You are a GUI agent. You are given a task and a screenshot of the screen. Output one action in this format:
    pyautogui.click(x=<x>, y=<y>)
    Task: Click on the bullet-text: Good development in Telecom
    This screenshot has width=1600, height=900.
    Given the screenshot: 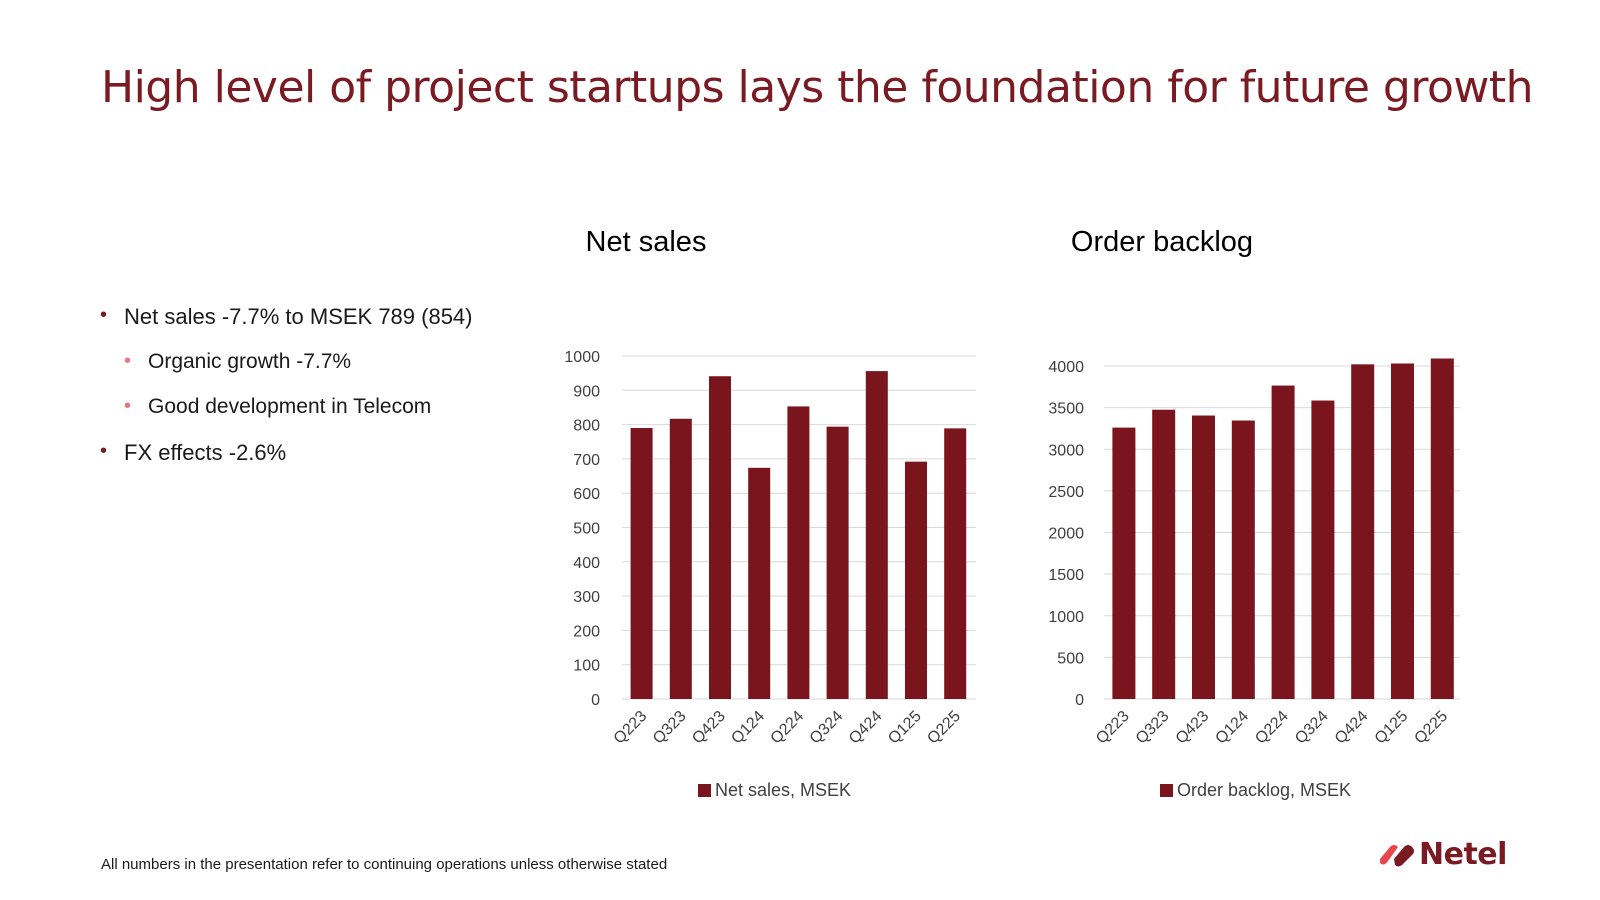 What is the action you would take?
    pyautogui.click(x=290, y=406)
    